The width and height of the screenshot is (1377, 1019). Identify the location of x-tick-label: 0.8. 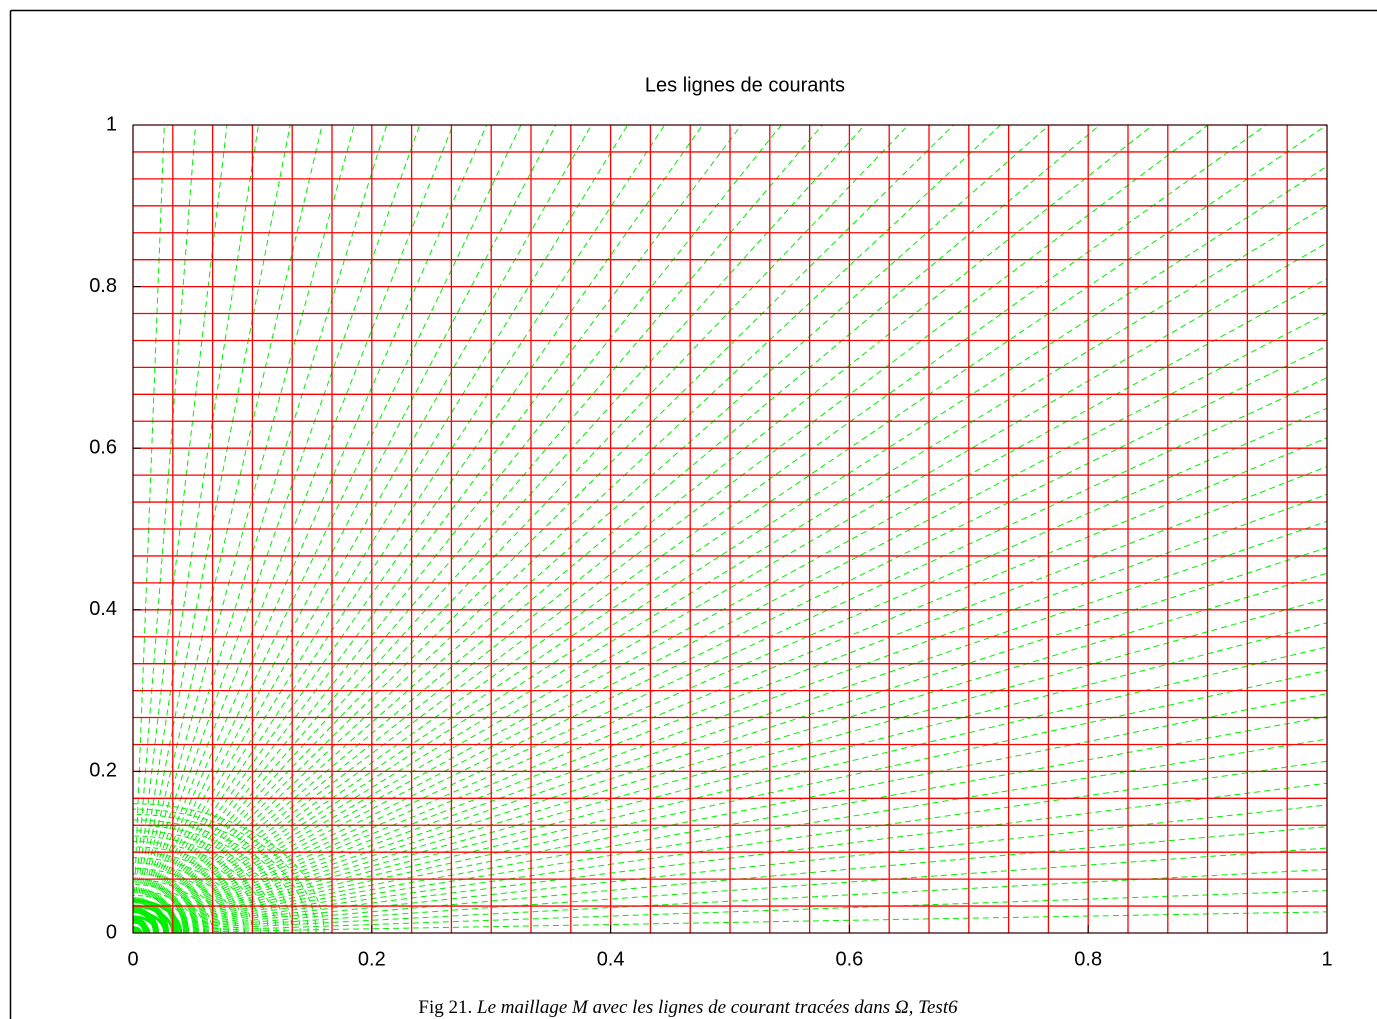
(1088, 959).